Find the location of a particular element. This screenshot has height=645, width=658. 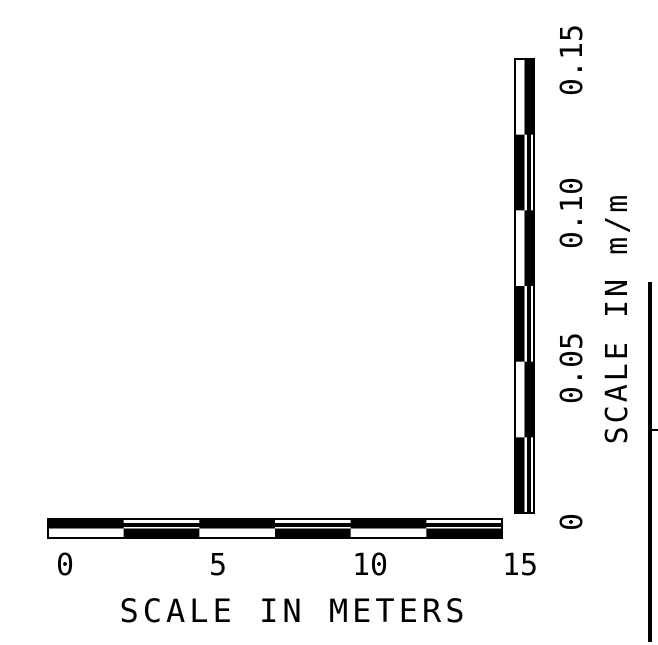

horizontal-scale-bar is located at coordinates (275, 528).